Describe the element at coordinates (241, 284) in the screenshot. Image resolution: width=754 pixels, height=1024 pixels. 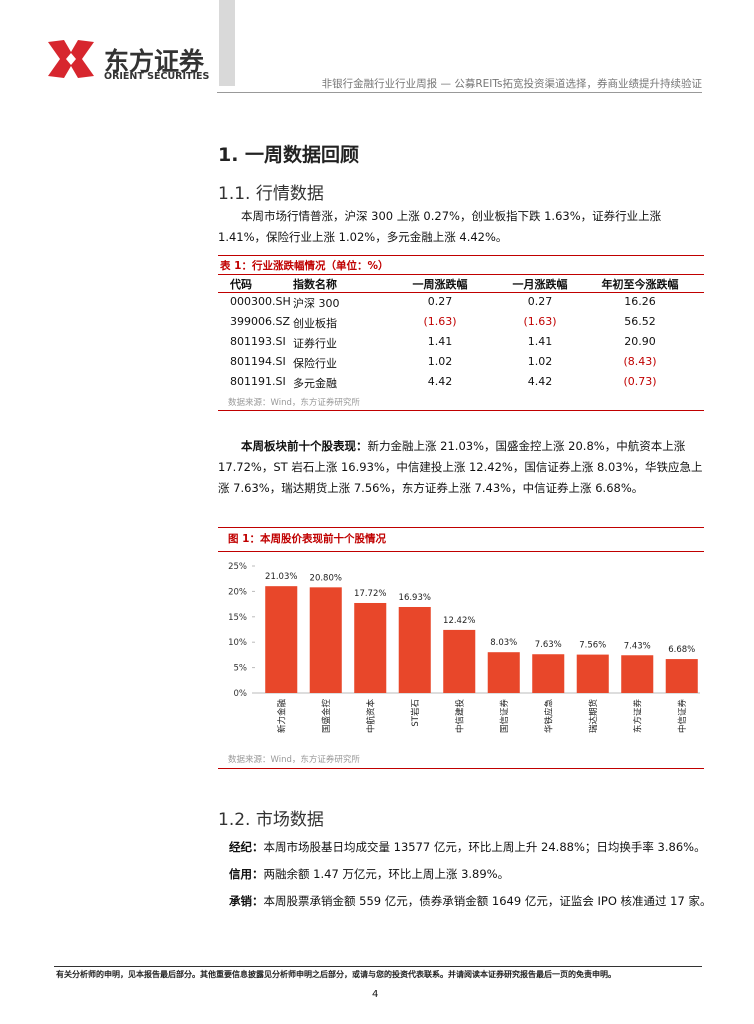
I see `table-header: 代码` at that location.